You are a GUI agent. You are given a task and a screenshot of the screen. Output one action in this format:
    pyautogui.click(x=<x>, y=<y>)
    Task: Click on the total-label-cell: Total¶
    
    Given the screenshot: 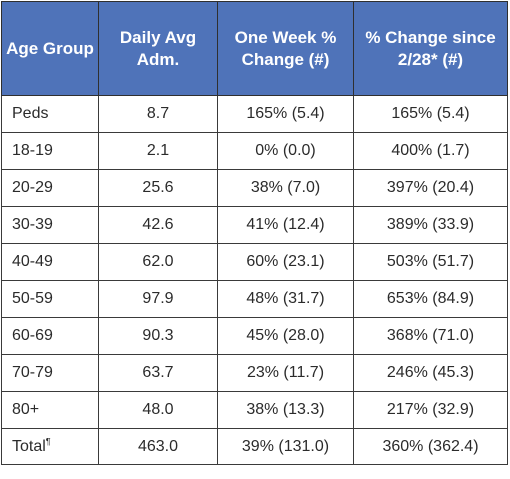 What is the action you would take?
    pyautogui.click(x=50, y=446)
    